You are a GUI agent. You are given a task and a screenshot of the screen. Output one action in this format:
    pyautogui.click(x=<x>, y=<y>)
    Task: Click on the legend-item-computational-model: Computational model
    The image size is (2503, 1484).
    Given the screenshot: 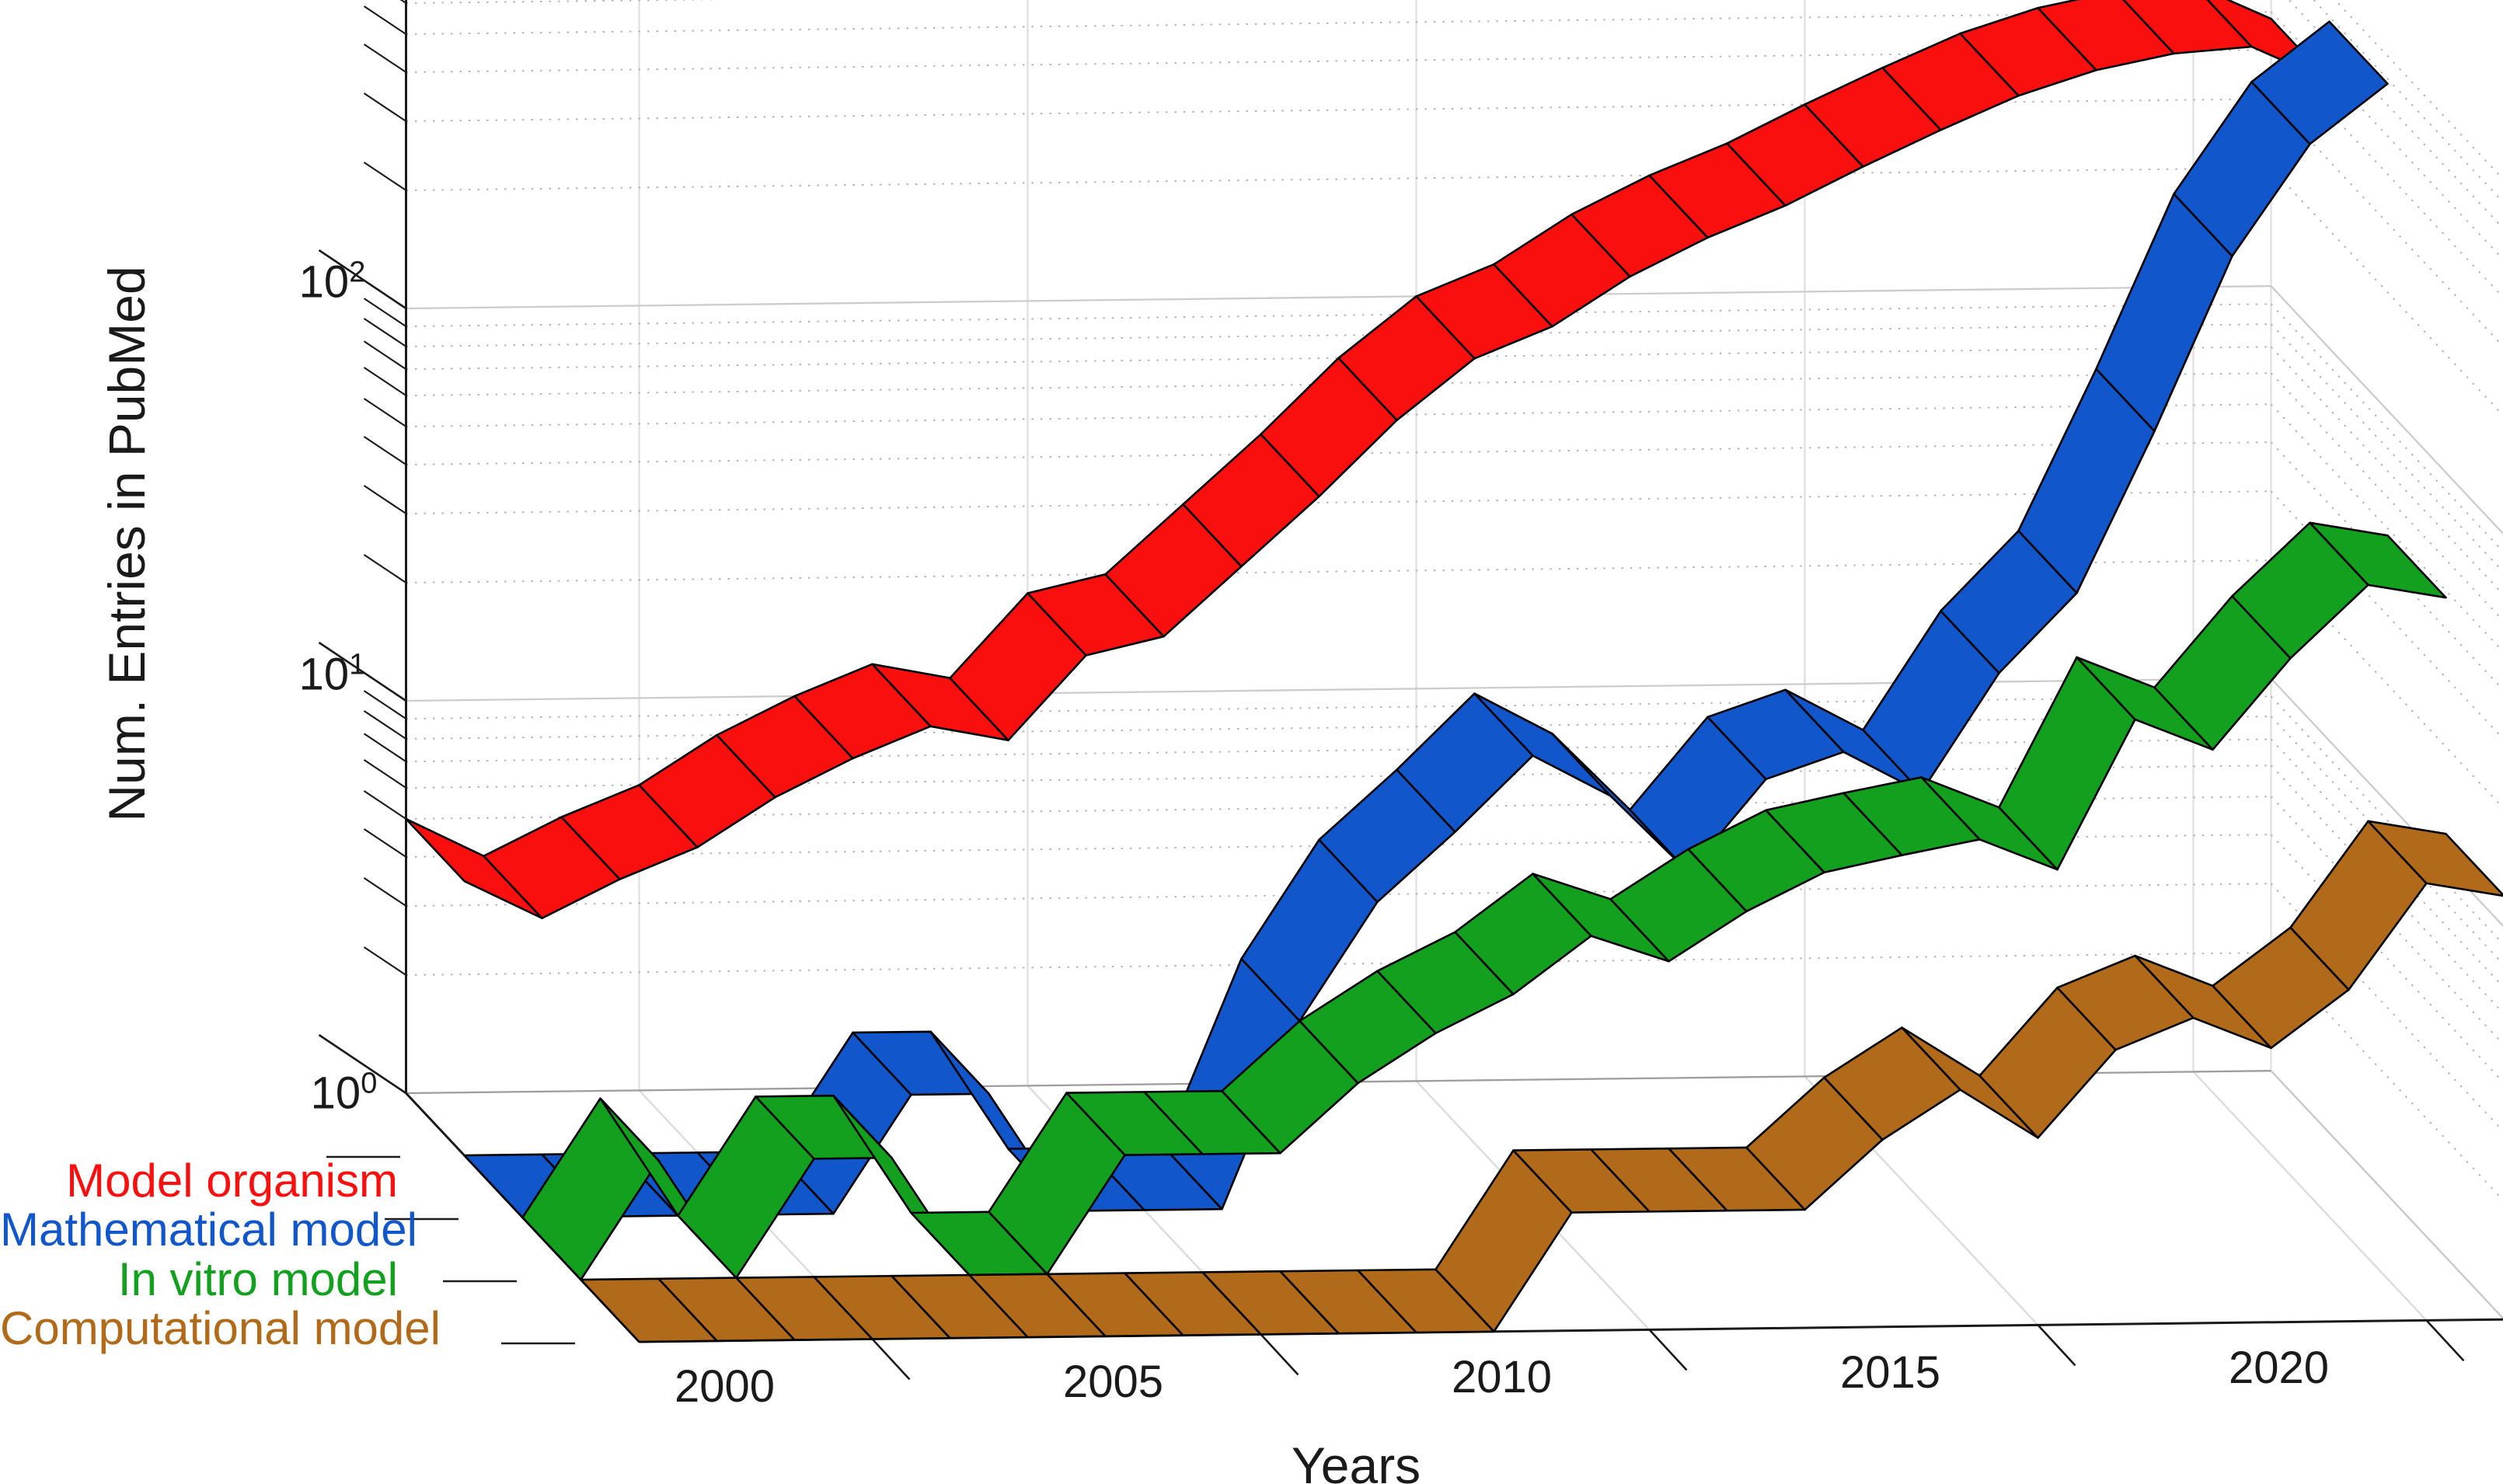 What is the action you would take?
    pyautogui.click(x=220, y=1328)
    